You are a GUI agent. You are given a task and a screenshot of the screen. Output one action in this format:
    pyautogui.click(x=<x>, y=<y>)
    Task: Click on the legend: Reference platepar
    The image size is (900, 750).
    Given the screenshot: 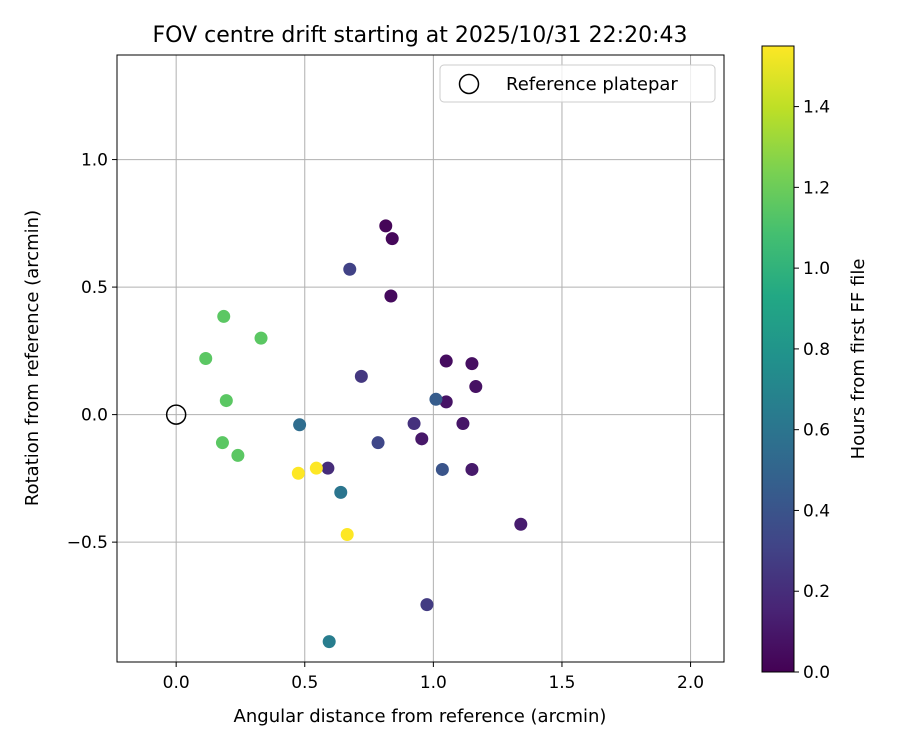 What is the action you would take?
    pyautogui.click(x=577, y=83)
    